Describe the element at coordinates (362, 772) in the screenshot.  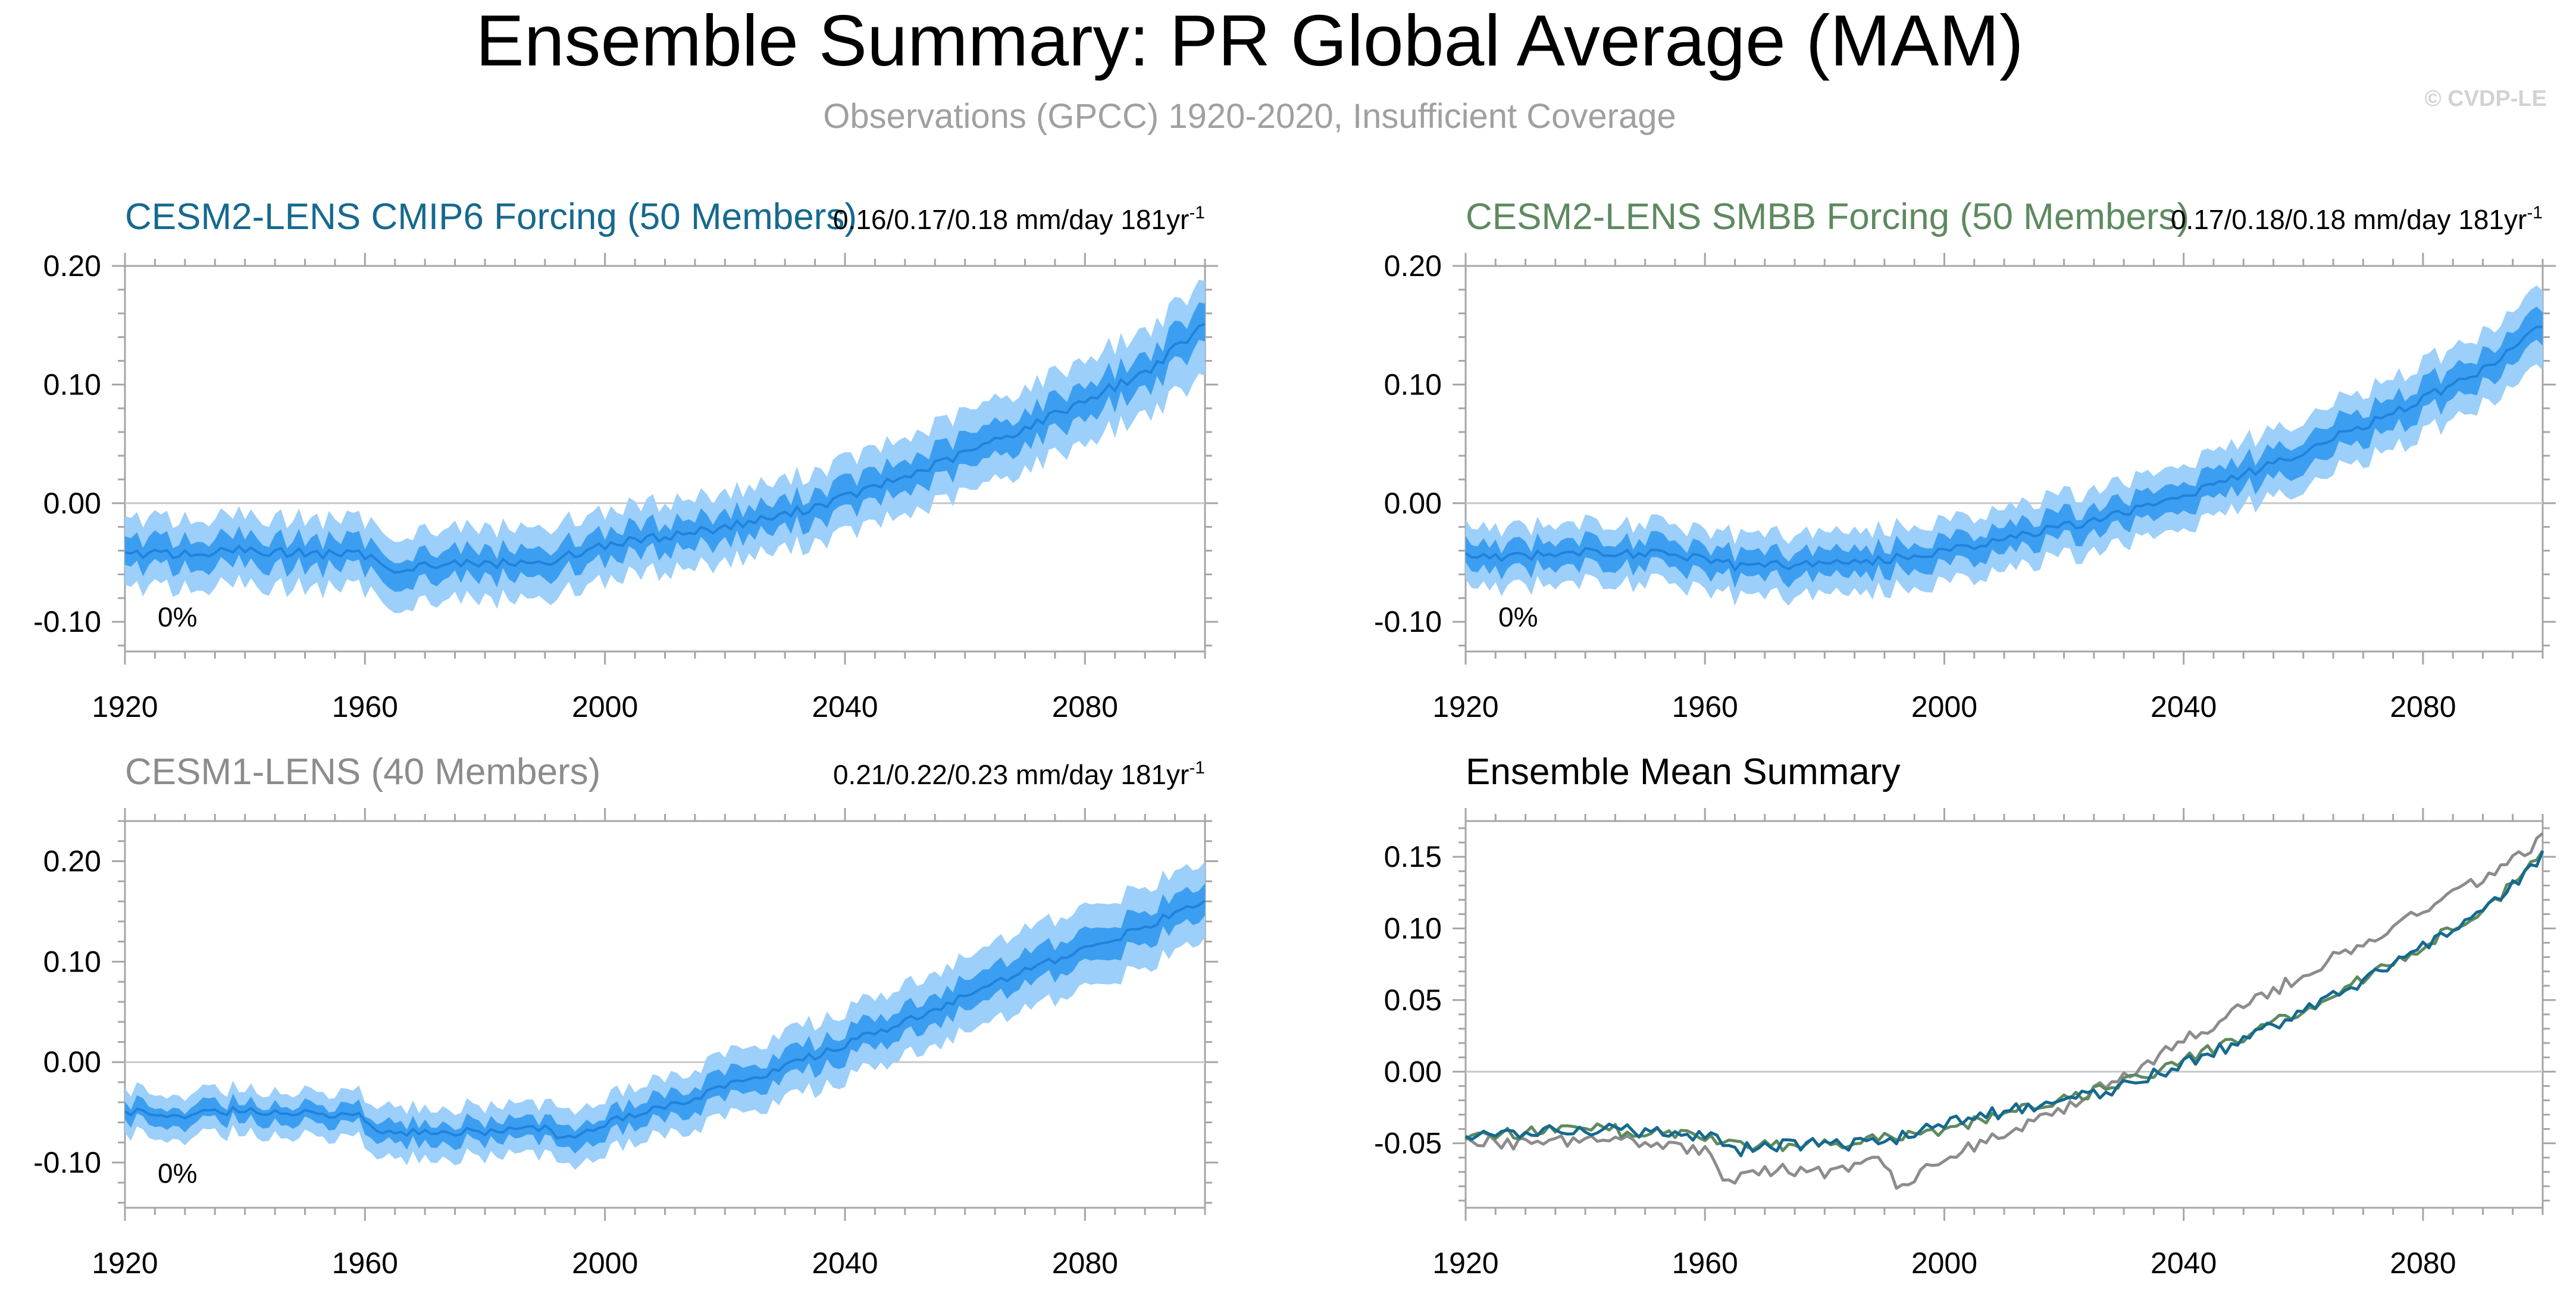
I see `panel-title: CESM1-LENS (40 Members)` at that location.